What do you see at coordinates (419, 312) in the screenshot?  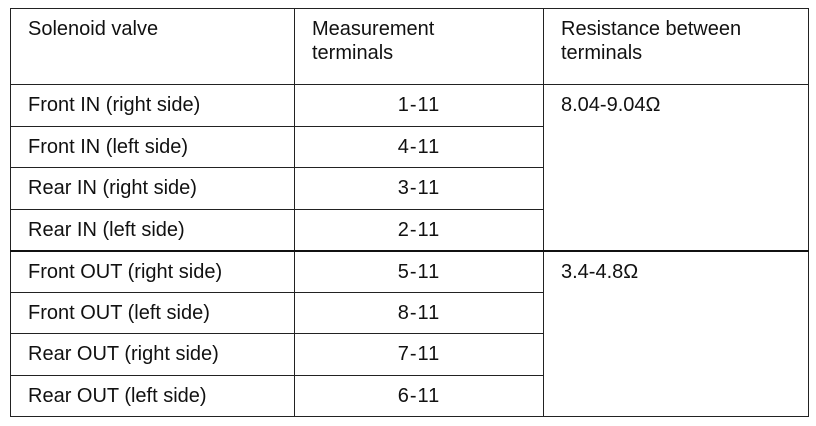 I see `terminal-cell: 8-11` at bounding box center [419, 312].